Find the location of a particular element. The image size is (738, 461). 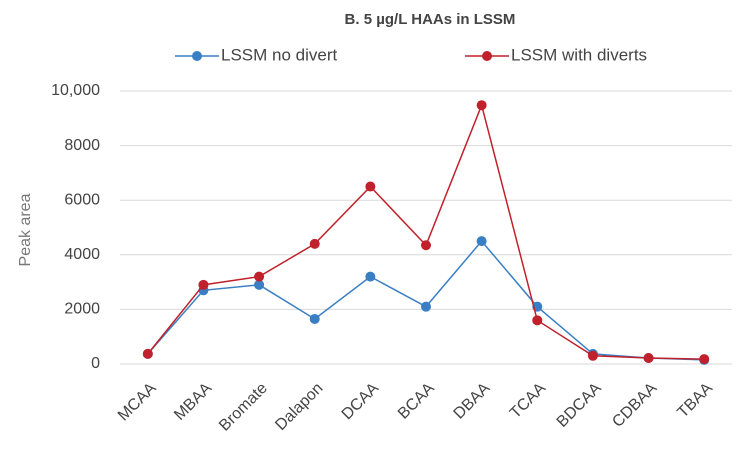

legend-label: LSSM no divert is located at coordinates (279, 54).